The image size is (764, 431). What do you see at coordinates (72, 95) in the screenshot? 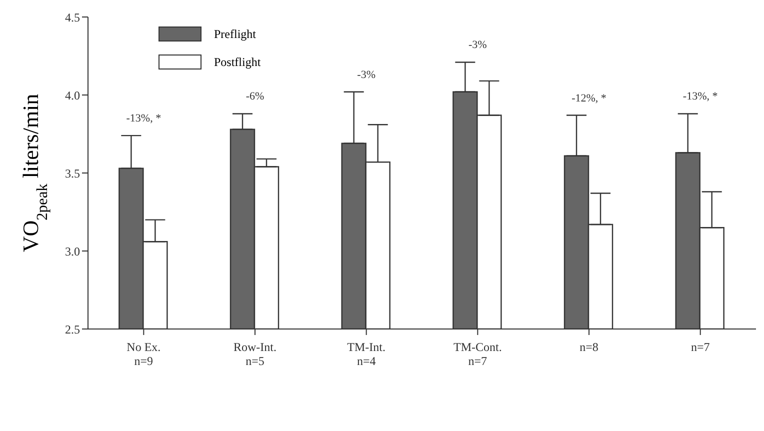
I see `y-tick-label: 4.0` at bounding box center [72, 95].